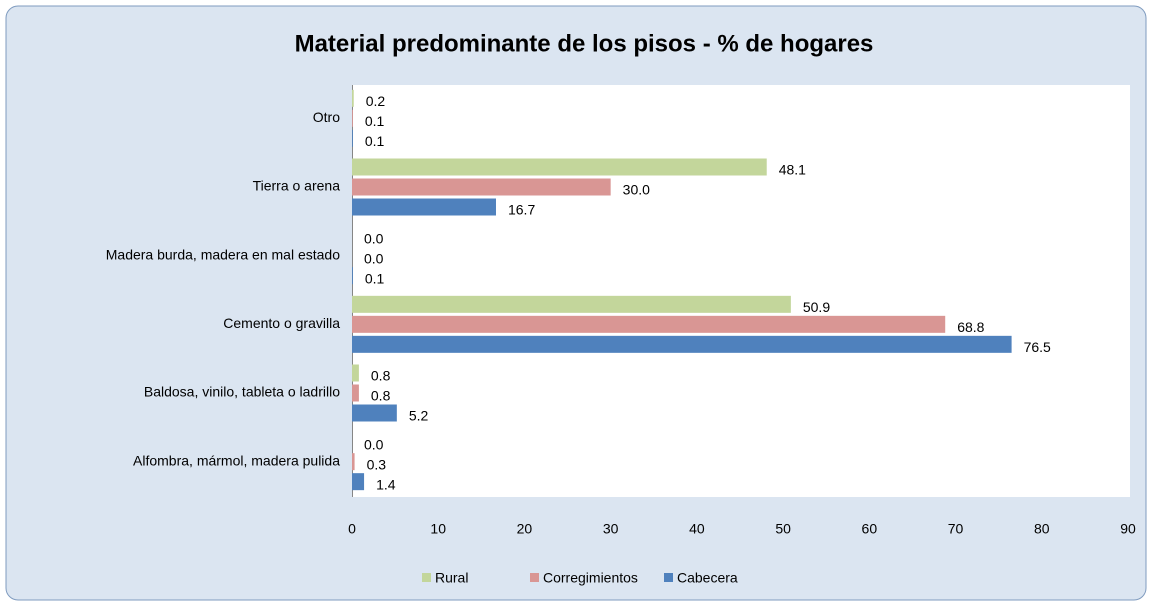 Image resolution: width=1153 pixels, height=611 pixels. I want to click on x-tick-label: 40, so click(697, 529).